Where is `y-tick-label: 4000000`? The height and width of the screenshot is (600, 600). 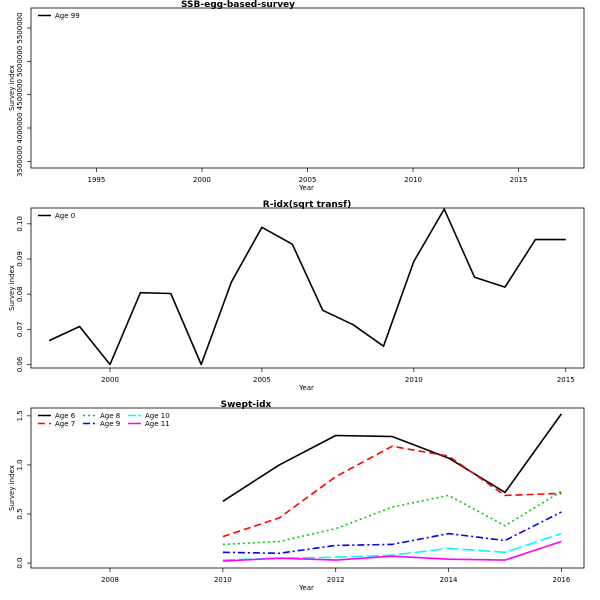 y-tick-label: 4000000 is located at coordinates (20, 127).